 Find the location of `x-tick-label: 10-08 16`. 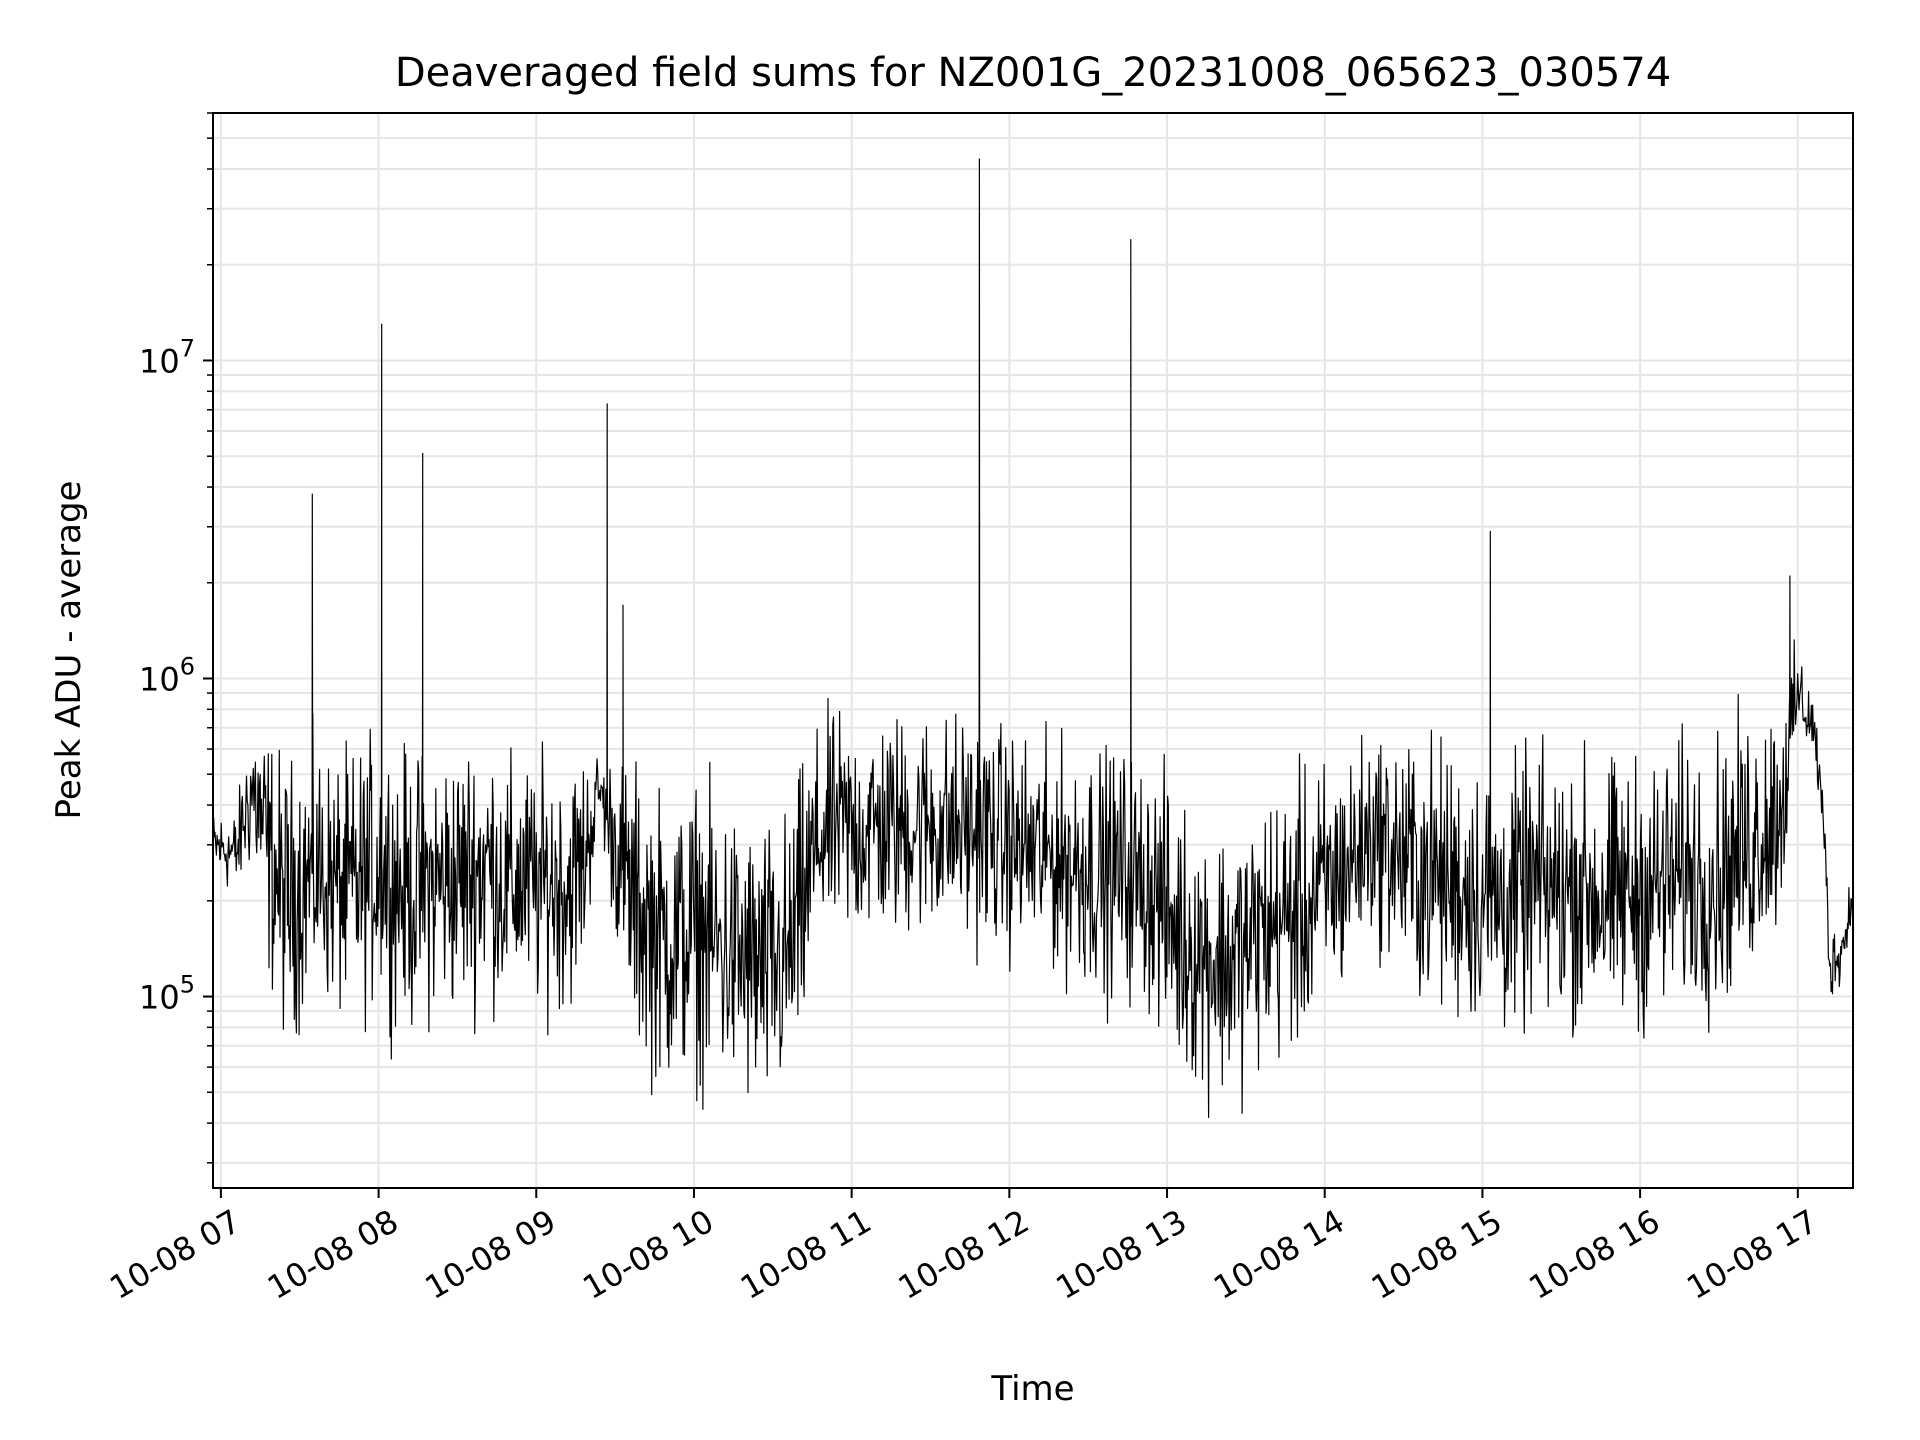

x-tick-label: 10-08 16 is located at coordinates (1595, 1254).